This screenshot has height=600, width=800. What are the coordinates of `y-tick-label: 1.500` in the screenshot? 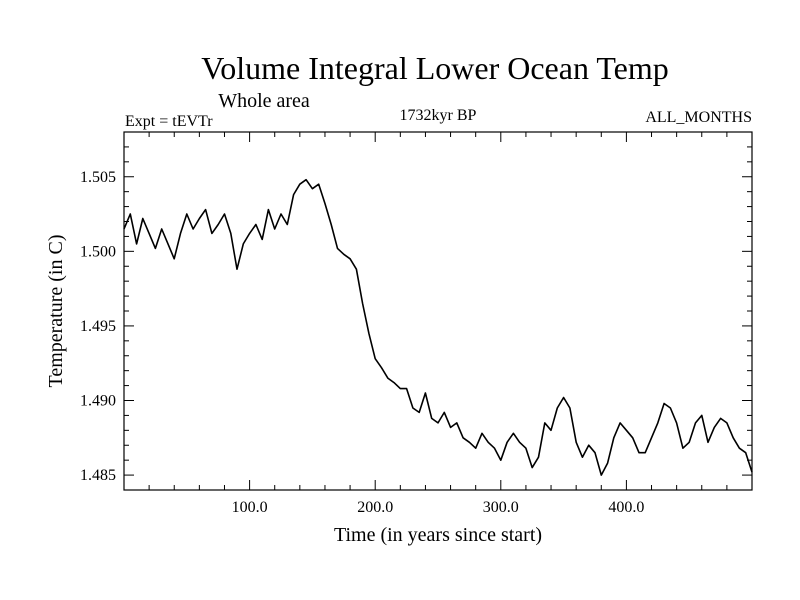 It's located at (98, 251).